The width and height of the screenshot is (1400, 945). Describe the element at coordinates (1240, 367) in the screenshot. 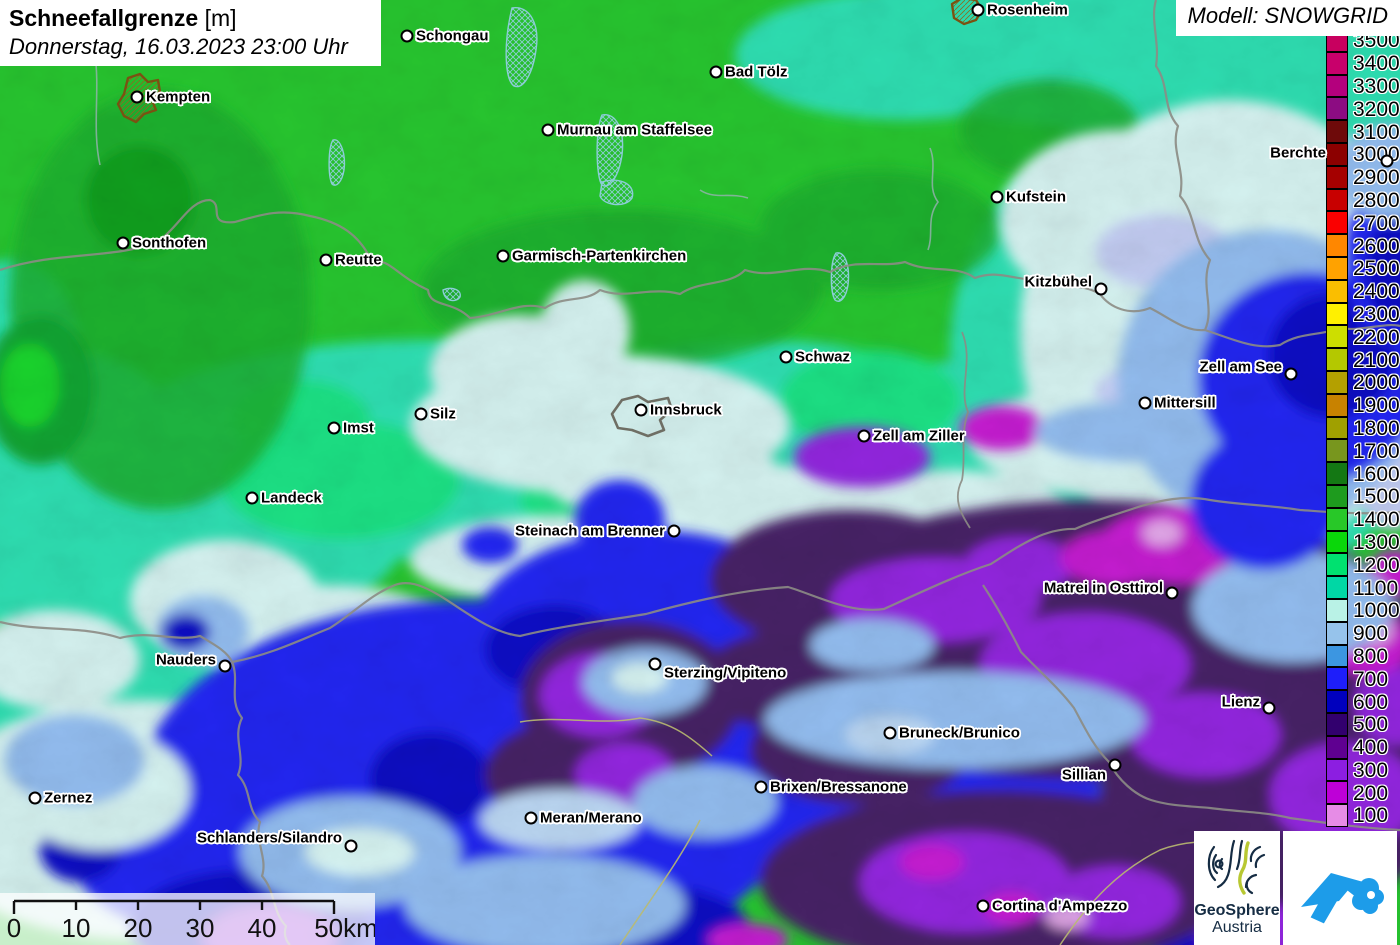

I see `city-label: Zell am See` at that location.